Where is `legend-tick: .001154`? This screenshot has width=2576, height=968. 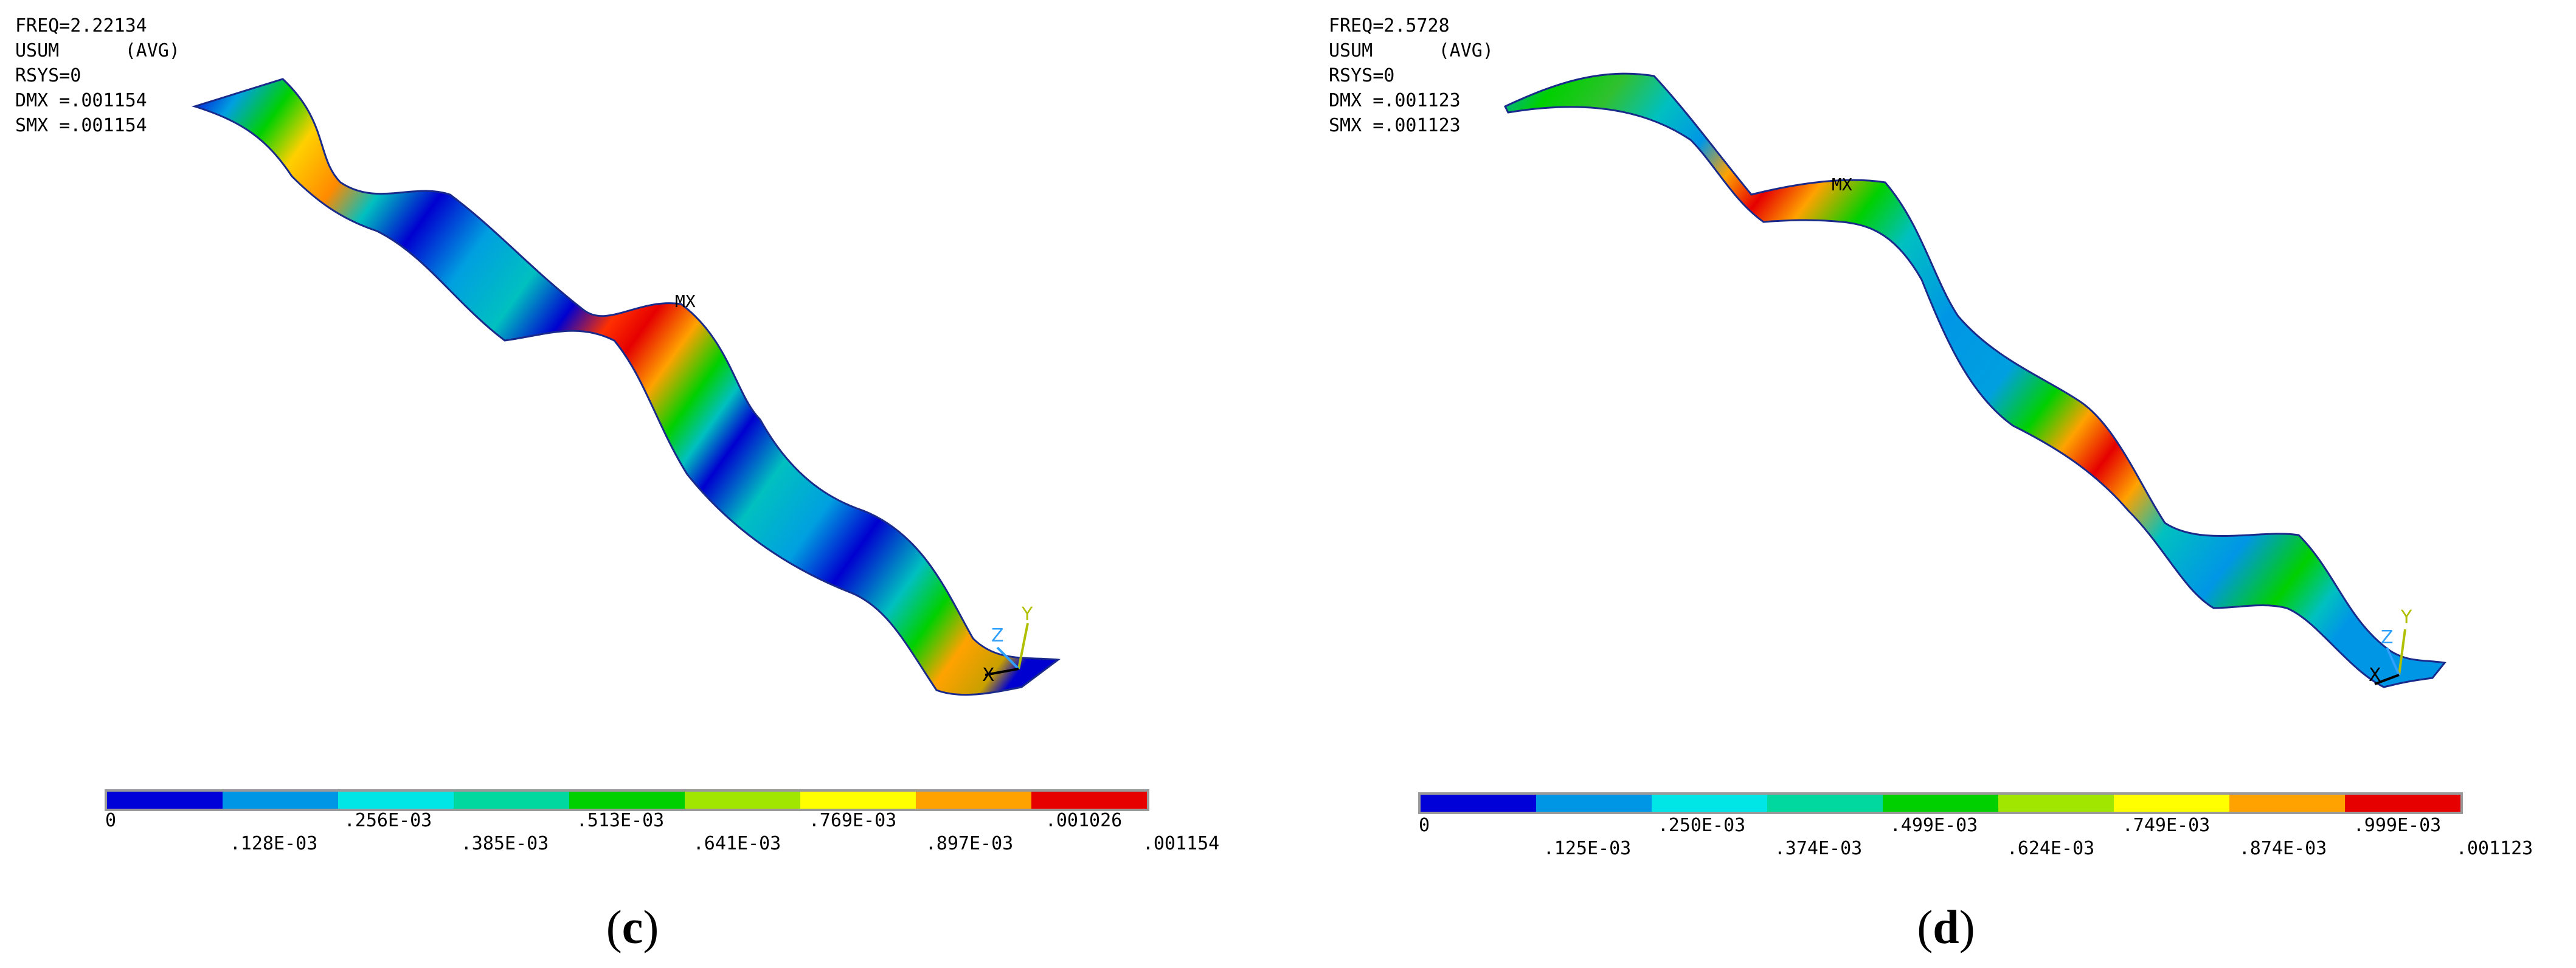
legend-tick: .001154 is located at coordinates (1181, 843).